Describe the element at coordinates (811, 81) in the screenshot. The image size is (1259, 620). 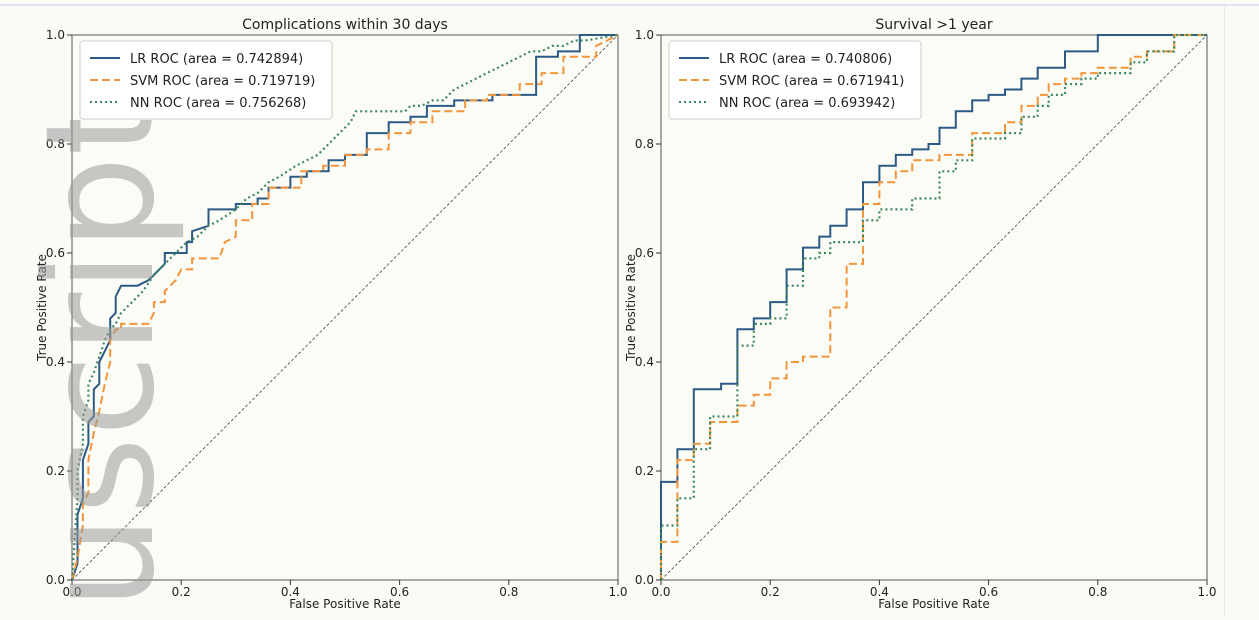
I see `legend-entry: SVM ROC (area = 0.671941)` at that location.